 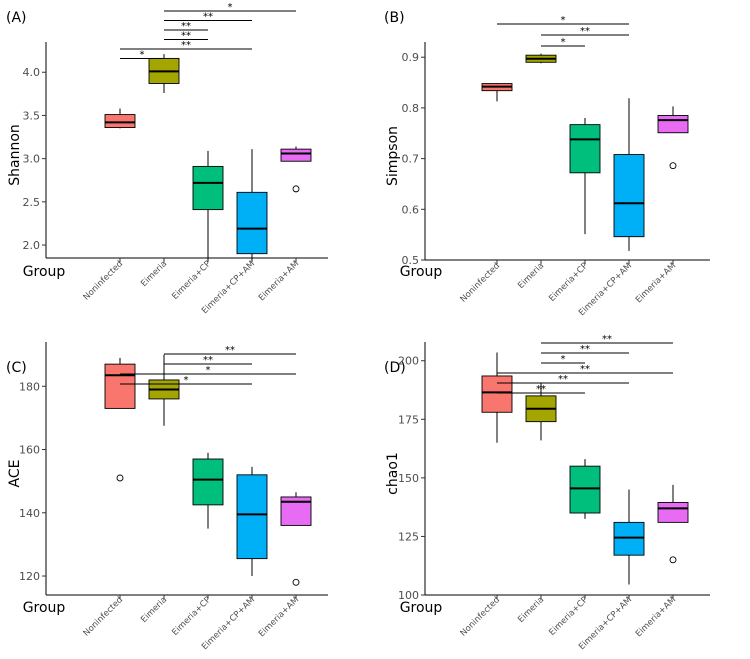 What do you see at coordinates (16, 18) in the screenshot?
I see `panel-label: (A)` at bounding box center [16, 18].